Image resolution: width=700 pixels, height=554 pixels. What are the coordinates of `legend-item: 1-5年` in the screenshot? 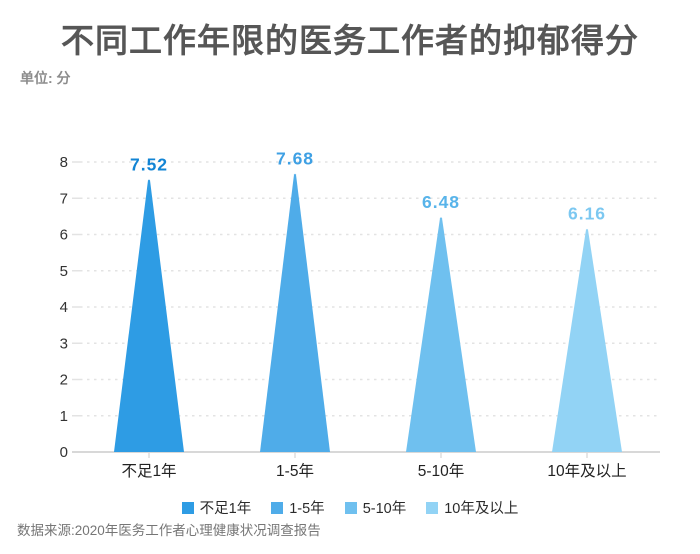 It's located at (298, 507).